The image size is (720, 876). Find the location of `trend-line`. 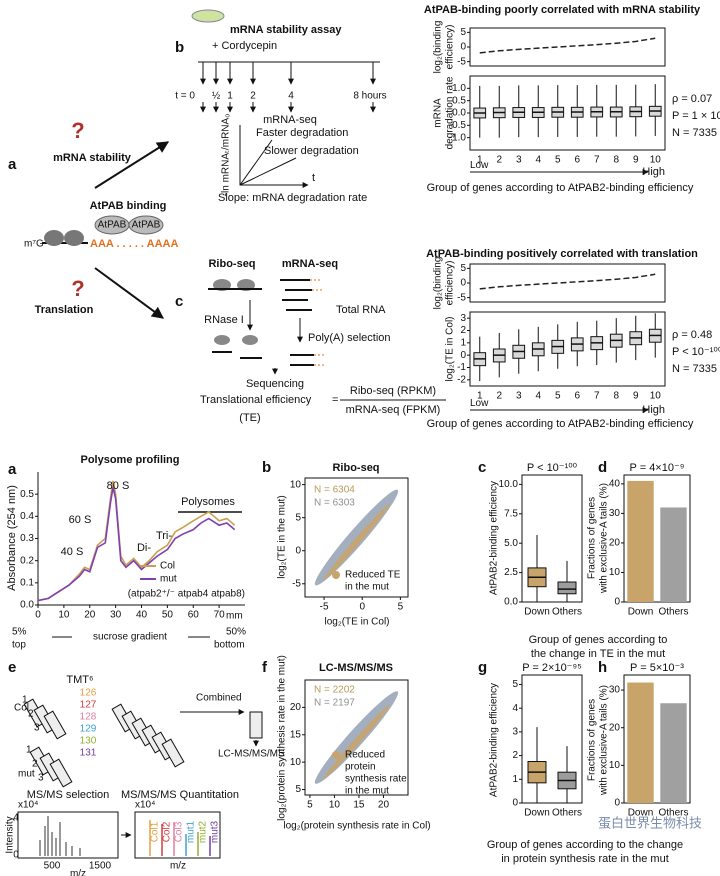

trend-line is located at coordinates (567, 281).